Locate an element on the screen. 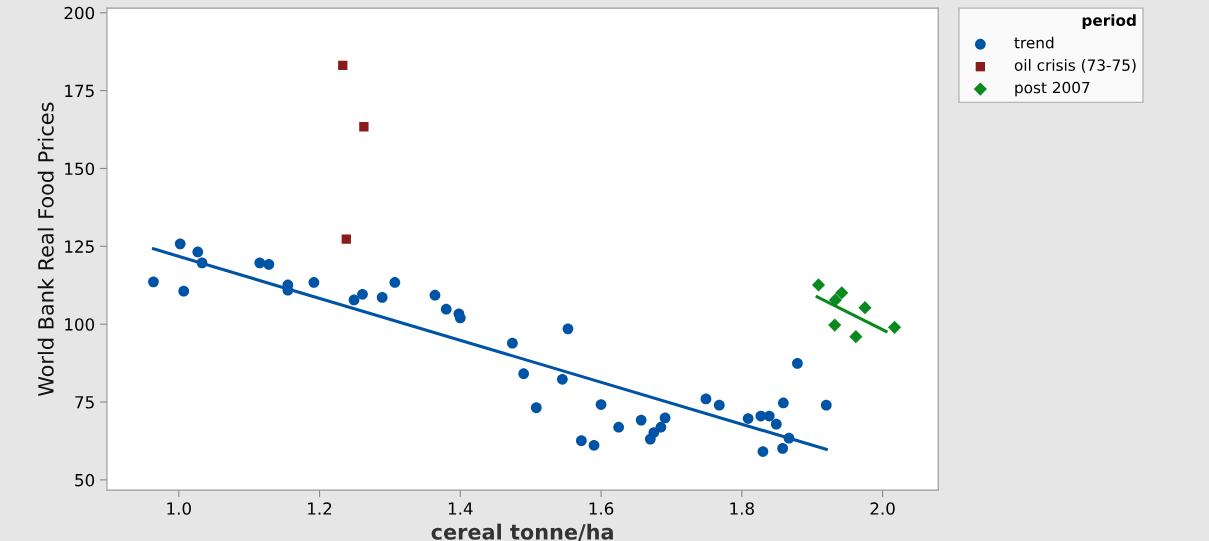 Image resolution: width=1209 pixels, height=541 pixels. x-tick-label: 1.0 is located at coordinates (179, 508).